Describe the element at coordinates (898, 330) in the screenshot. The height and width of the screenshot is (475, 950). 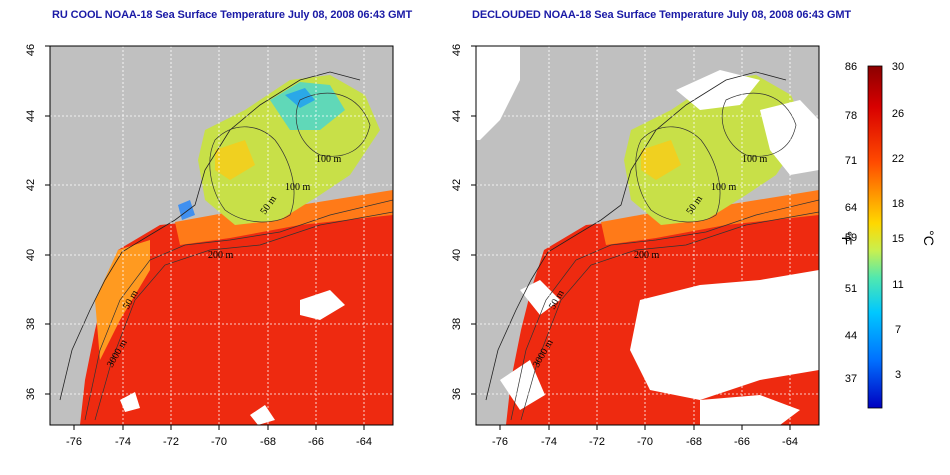
I see `c-tick: 7` at that location.